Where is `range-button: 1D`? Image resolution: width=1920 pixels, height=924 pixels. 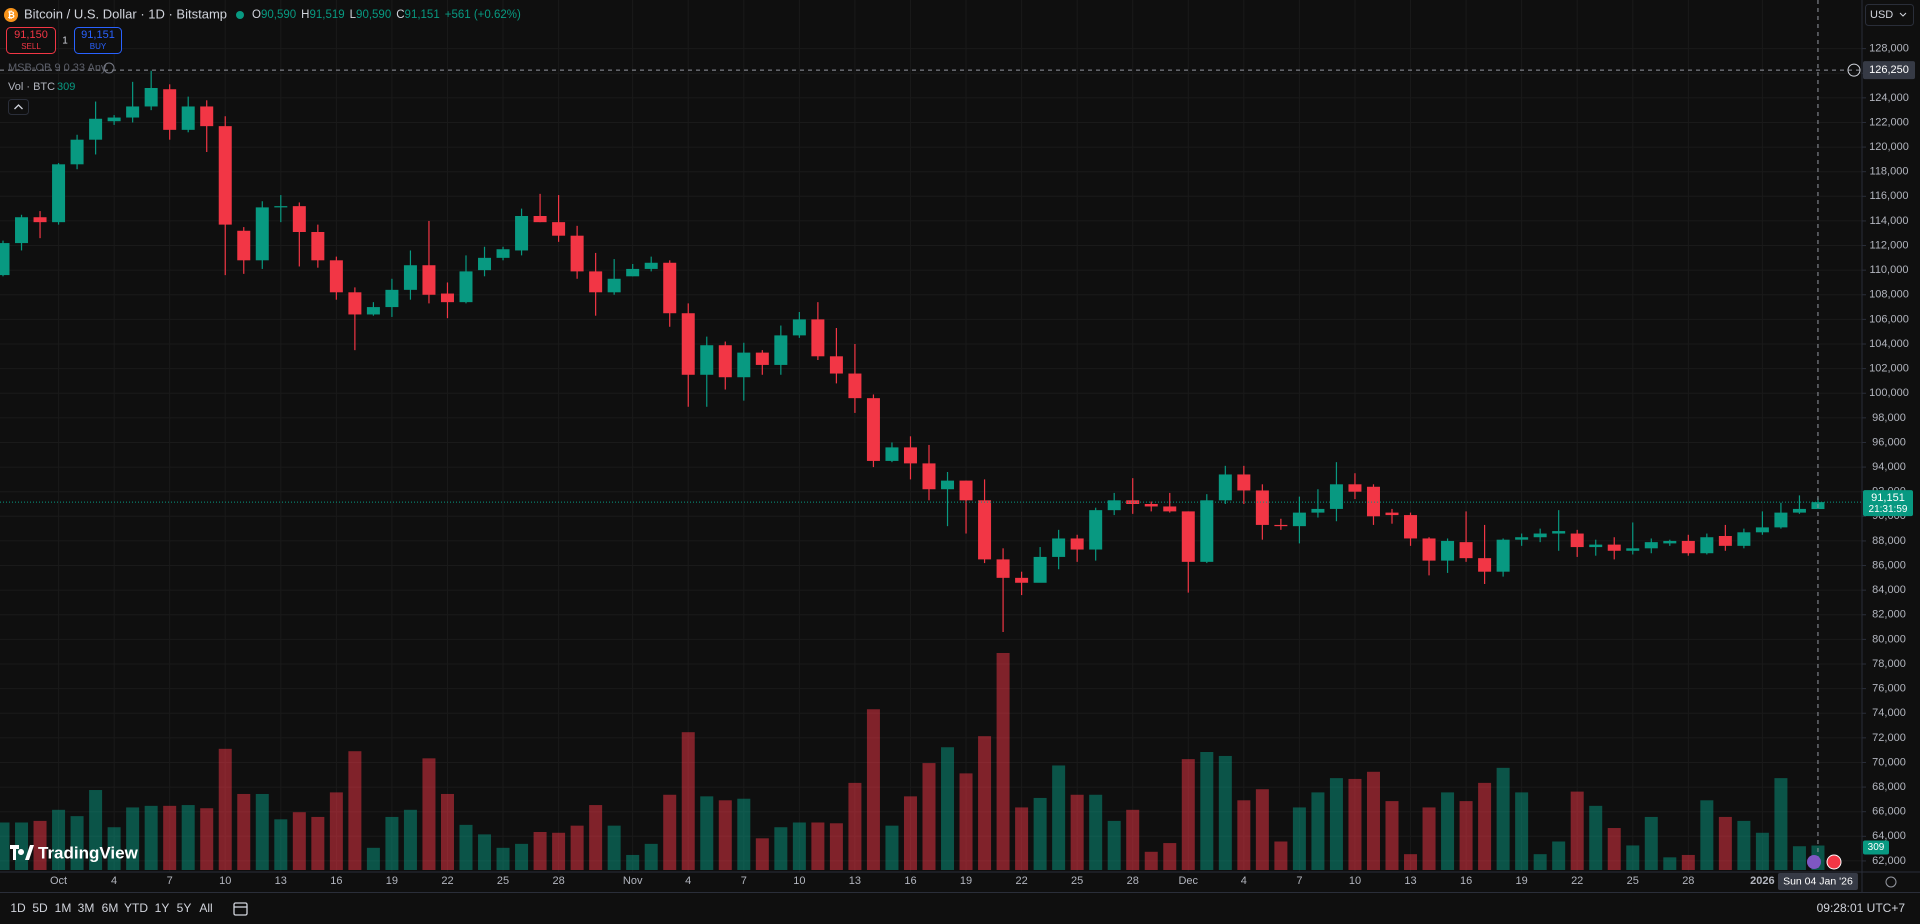 range-button: 1D is located at coordinates (18, 908).